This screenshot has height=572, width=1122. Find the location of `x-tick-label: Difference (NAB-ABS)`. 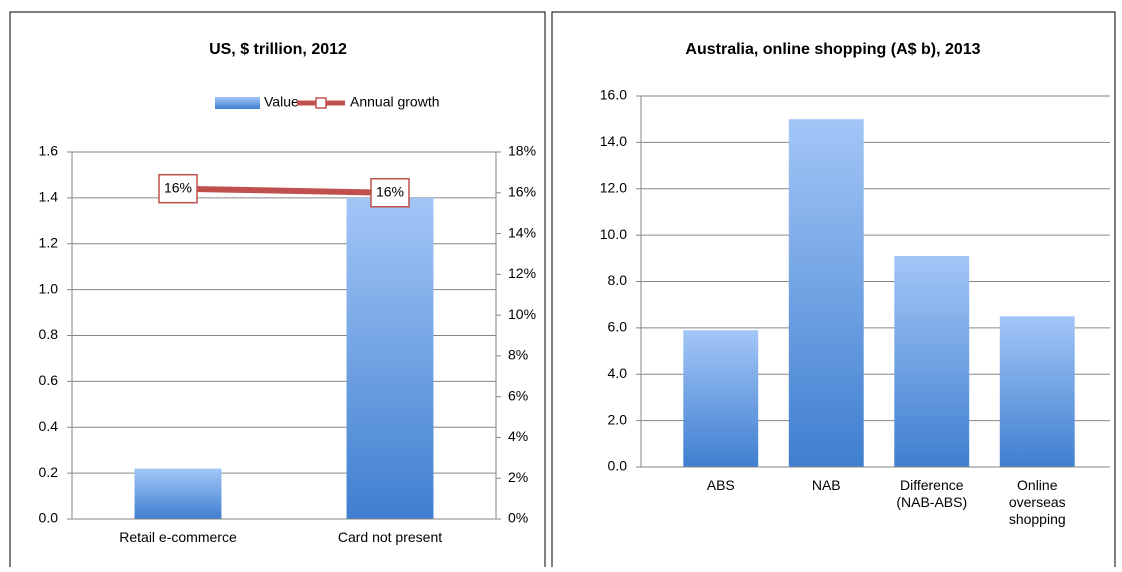

x-tick-label: Difference (NAB-ABS) is located at coordinates (932, 493).